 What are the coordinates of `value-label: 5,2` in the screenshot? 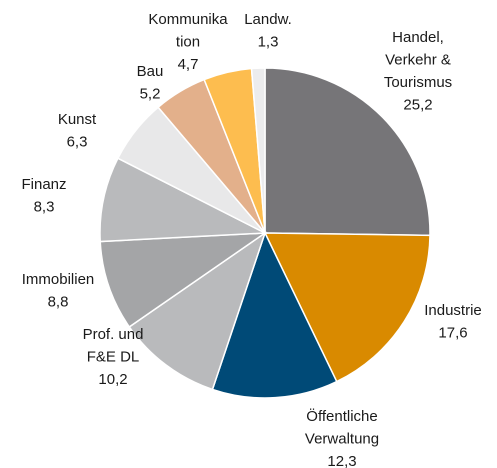 It's located at (150, 93).